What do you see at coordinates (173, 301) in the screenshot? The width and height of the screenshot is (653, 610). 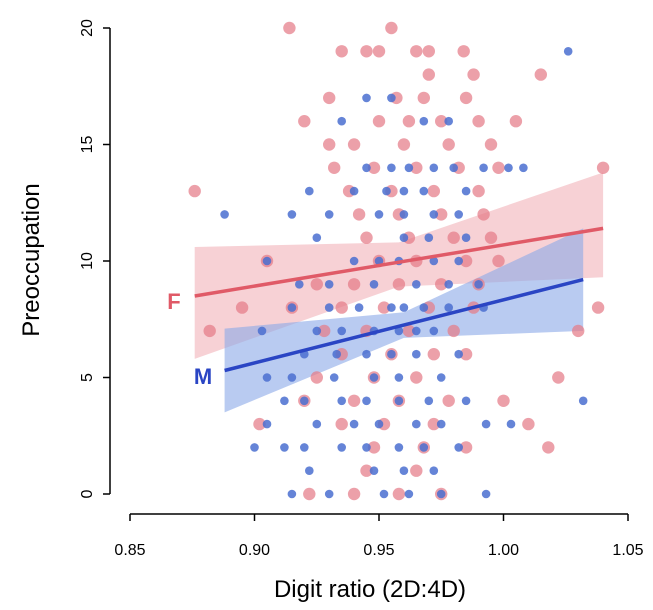 I see `series-label-f: F` at bounding box center [173, 301].